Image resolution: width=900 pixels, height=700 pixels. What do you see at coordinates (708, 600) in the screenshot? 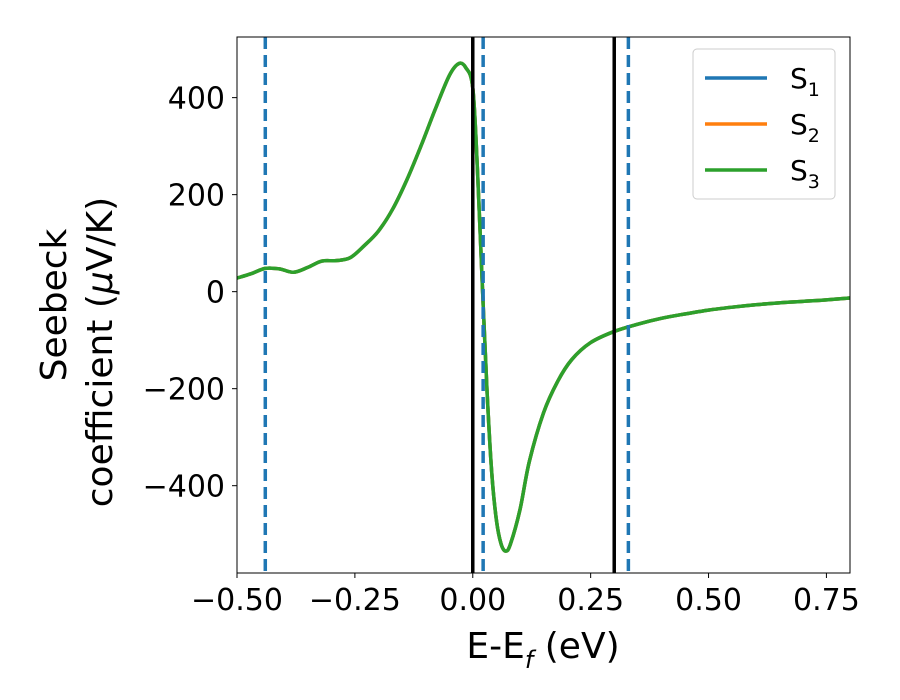
I see `x-tick-label: 0.50` at bounding box center [708, 600].